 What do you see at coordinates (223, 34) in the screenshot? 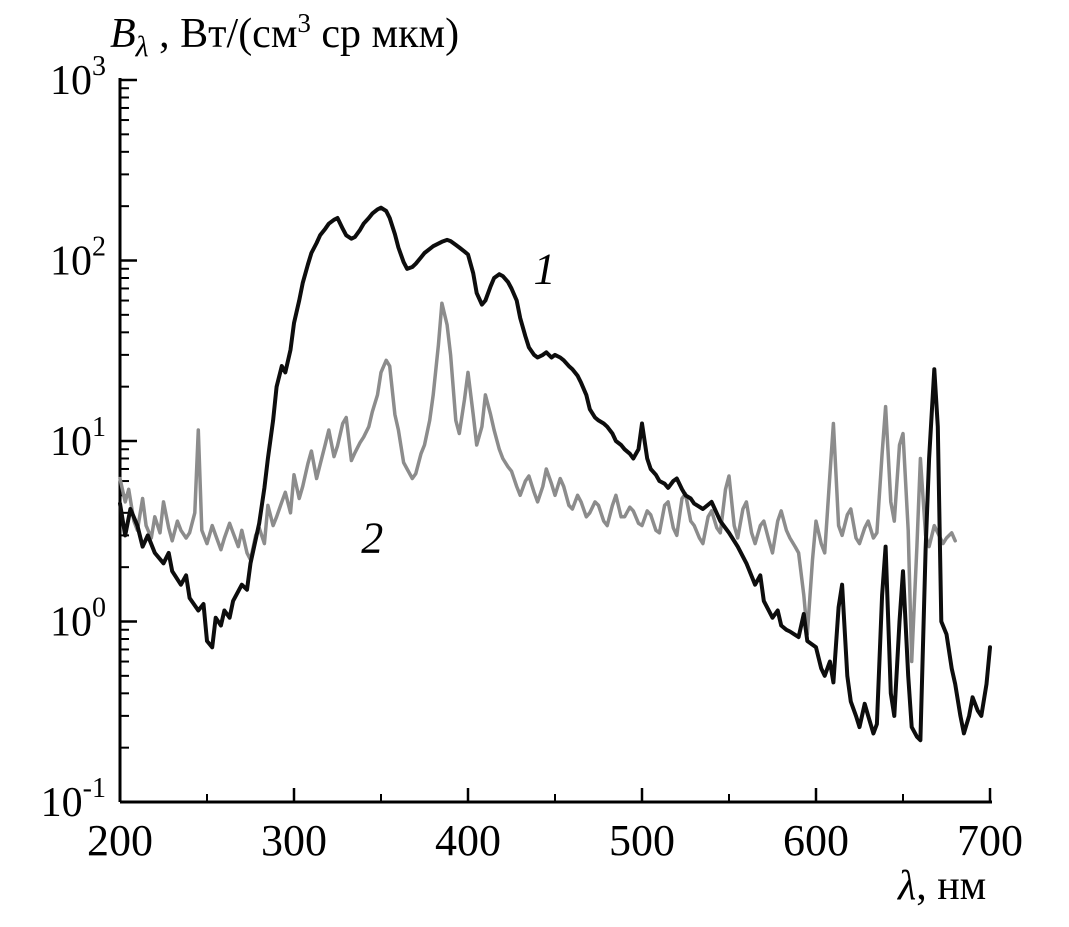
I see `y-axis-unit-prefix: , Вт/(см` at bounding box center [223, 34].